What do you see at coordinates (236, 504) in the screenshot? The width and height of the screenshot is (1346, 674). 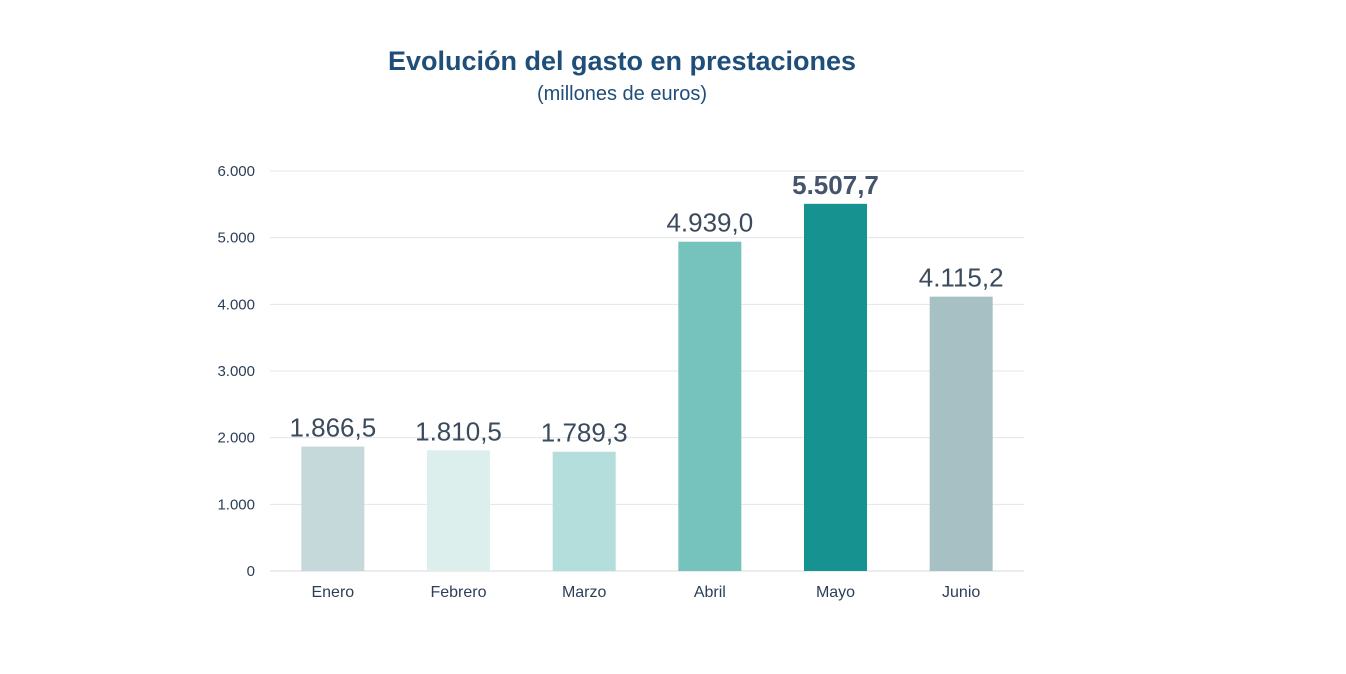 I see `y-tick-label: 1.000` at bounding box center [236, 504].